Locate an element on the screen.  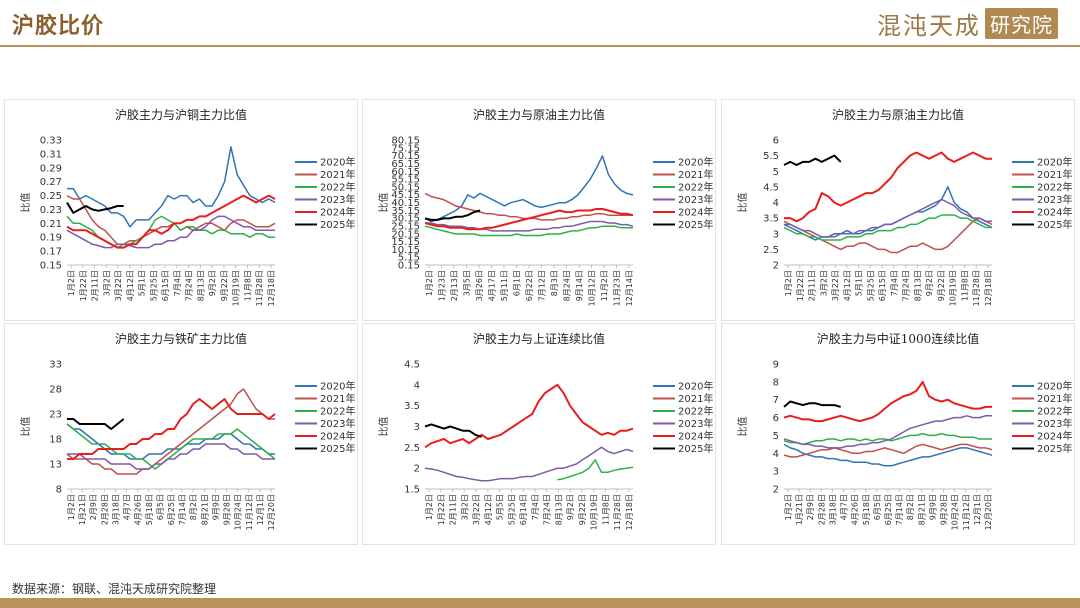
y-tick-label: 0.29 is located at coordinates (51, 168).